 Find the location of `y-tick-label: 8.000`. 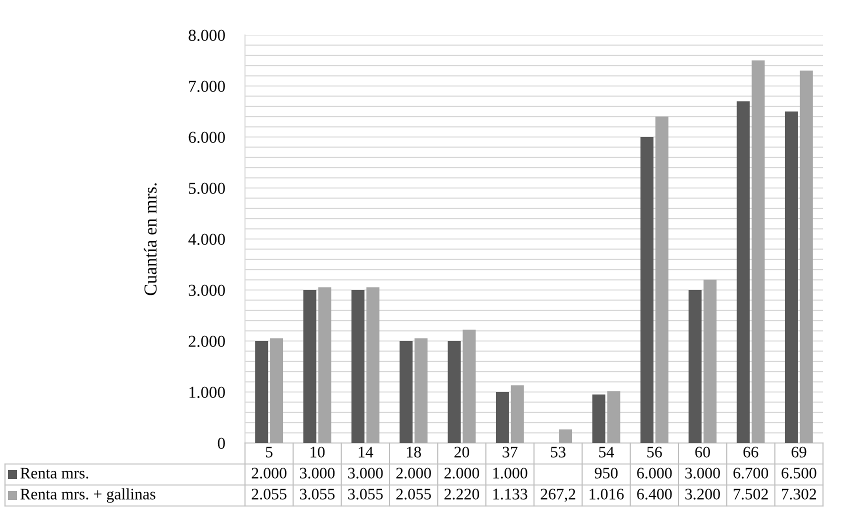

y-tick-label: 8.000 is located at coordinates (206, 36).